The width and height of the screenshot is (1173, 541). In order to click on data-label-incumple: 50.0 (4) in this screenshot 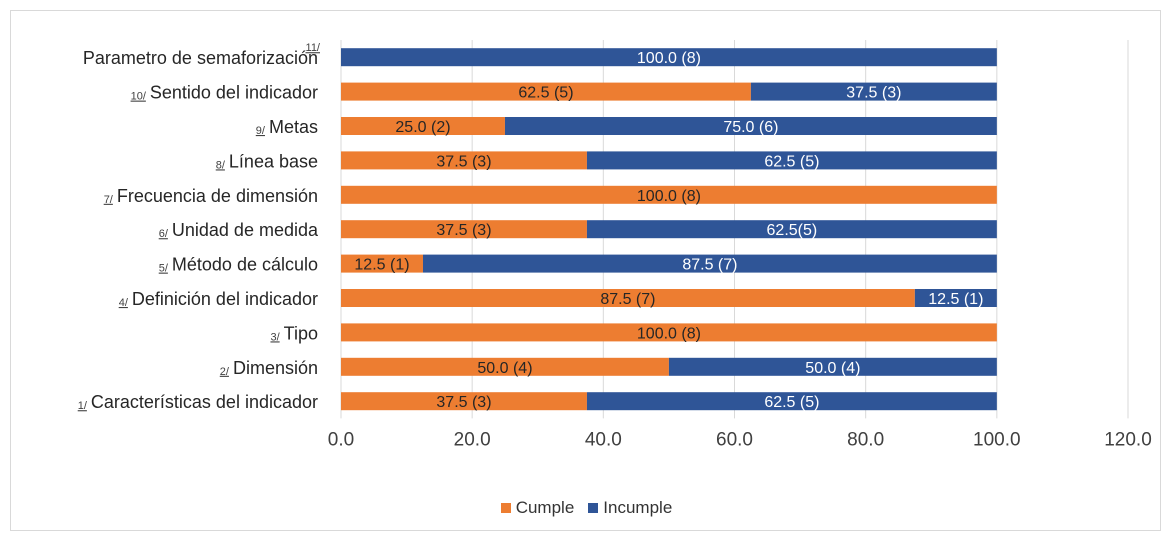, I will do `click(832, 368)`.